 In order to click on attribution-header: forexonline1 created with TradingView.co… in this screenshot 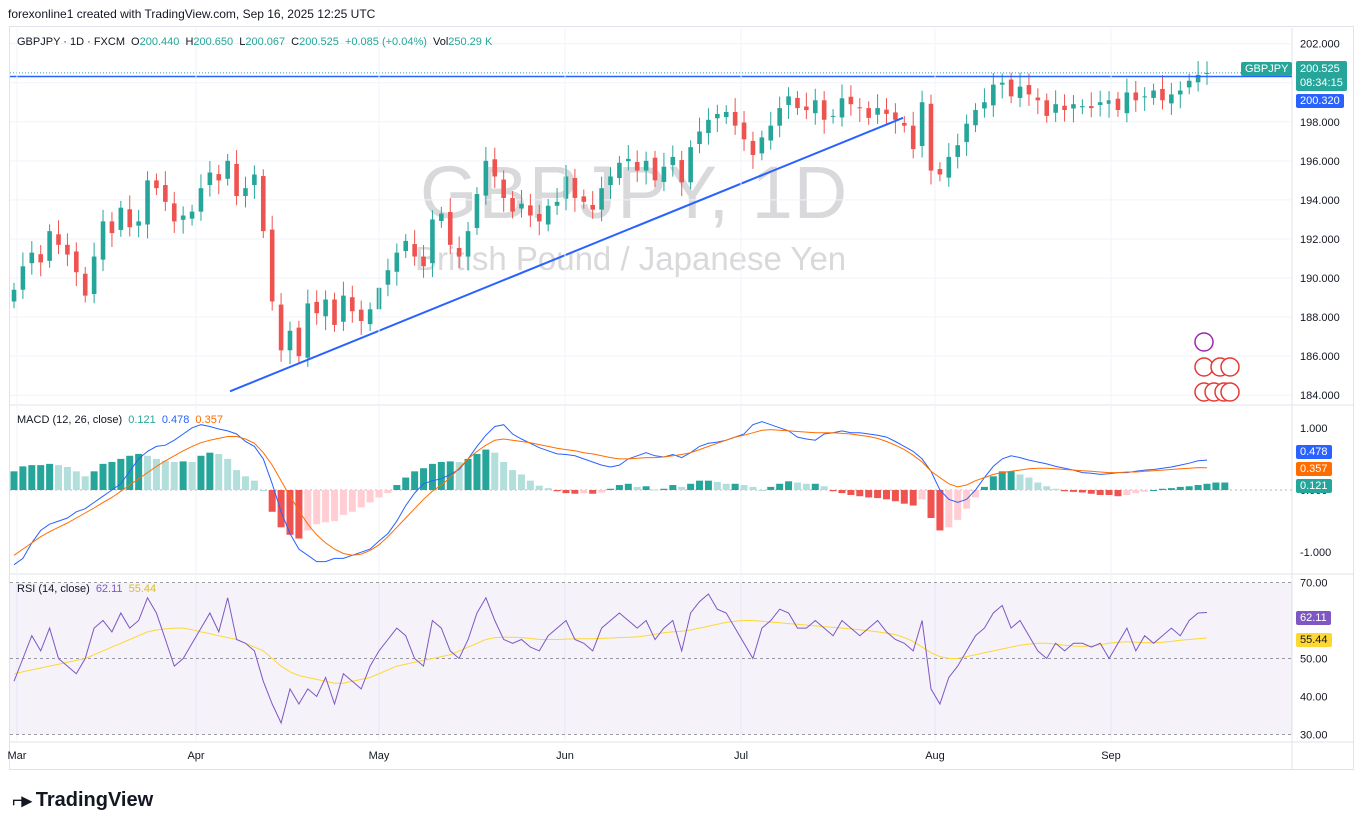, I will do `click(192, 14)`.